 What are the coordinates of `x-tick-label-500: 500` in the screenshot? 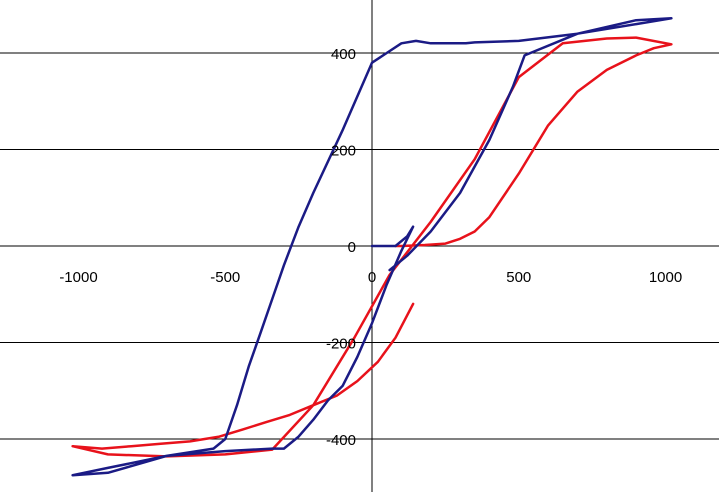 It's located at (518, 277).